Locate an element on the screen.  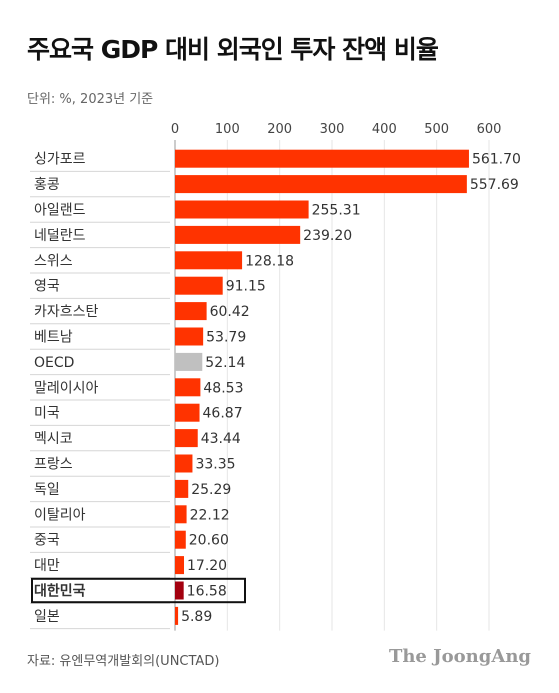
value-label: 561.70 is located at coordinates (496, 160).